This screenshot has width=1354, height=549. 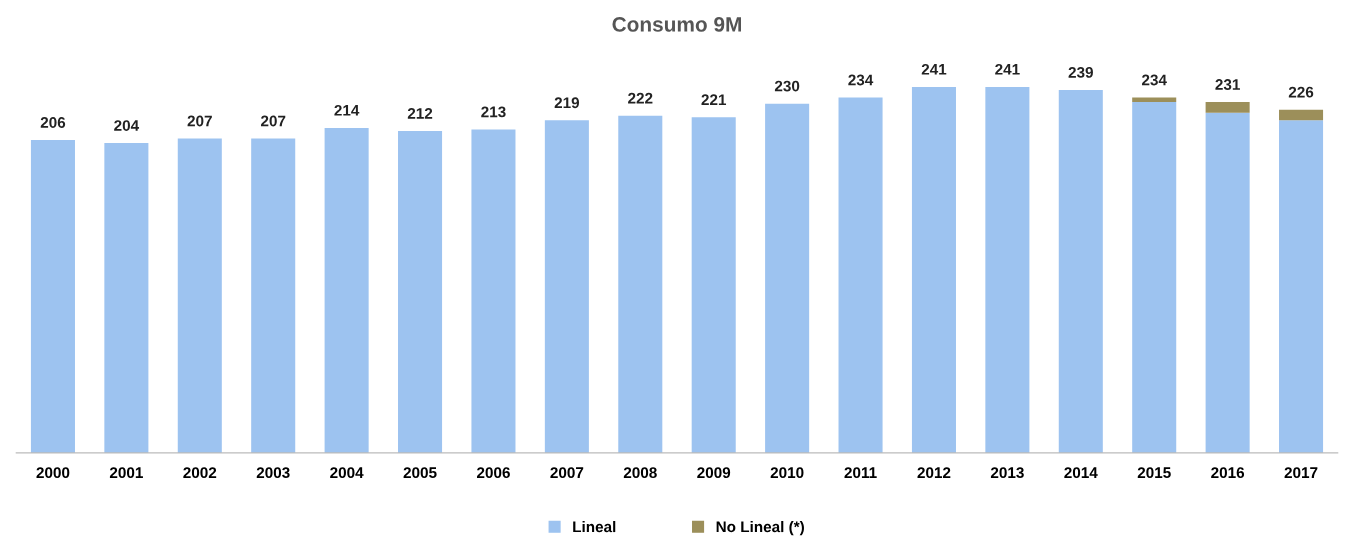 What do you see at coordinates (53, 473) in the screenshot?
I see `x-tick-label: 2000` at bounding box center [53, 473].